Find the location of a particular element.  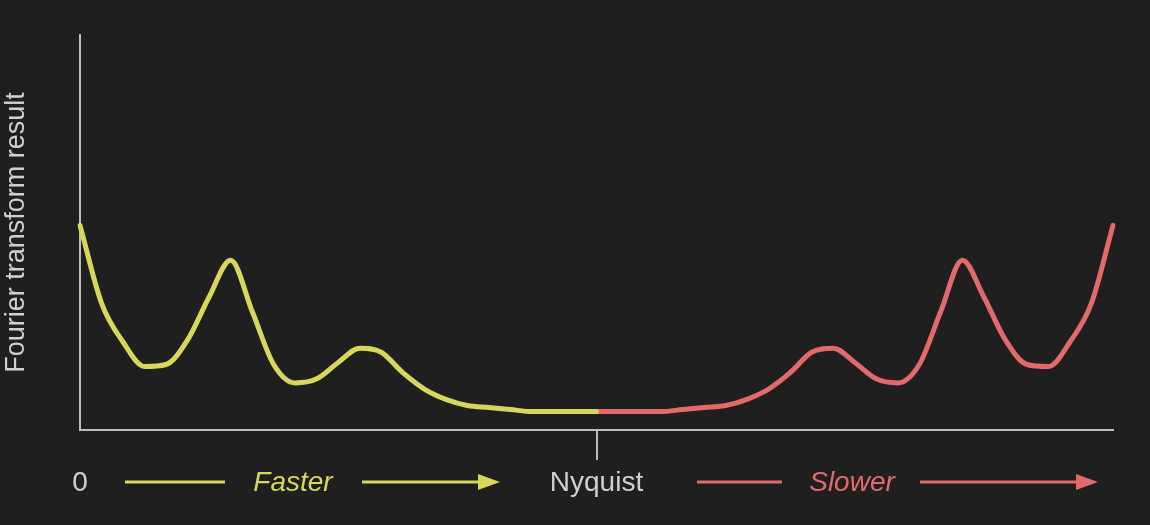

x-tick-label: 0 is located at coordinates (80, 481).